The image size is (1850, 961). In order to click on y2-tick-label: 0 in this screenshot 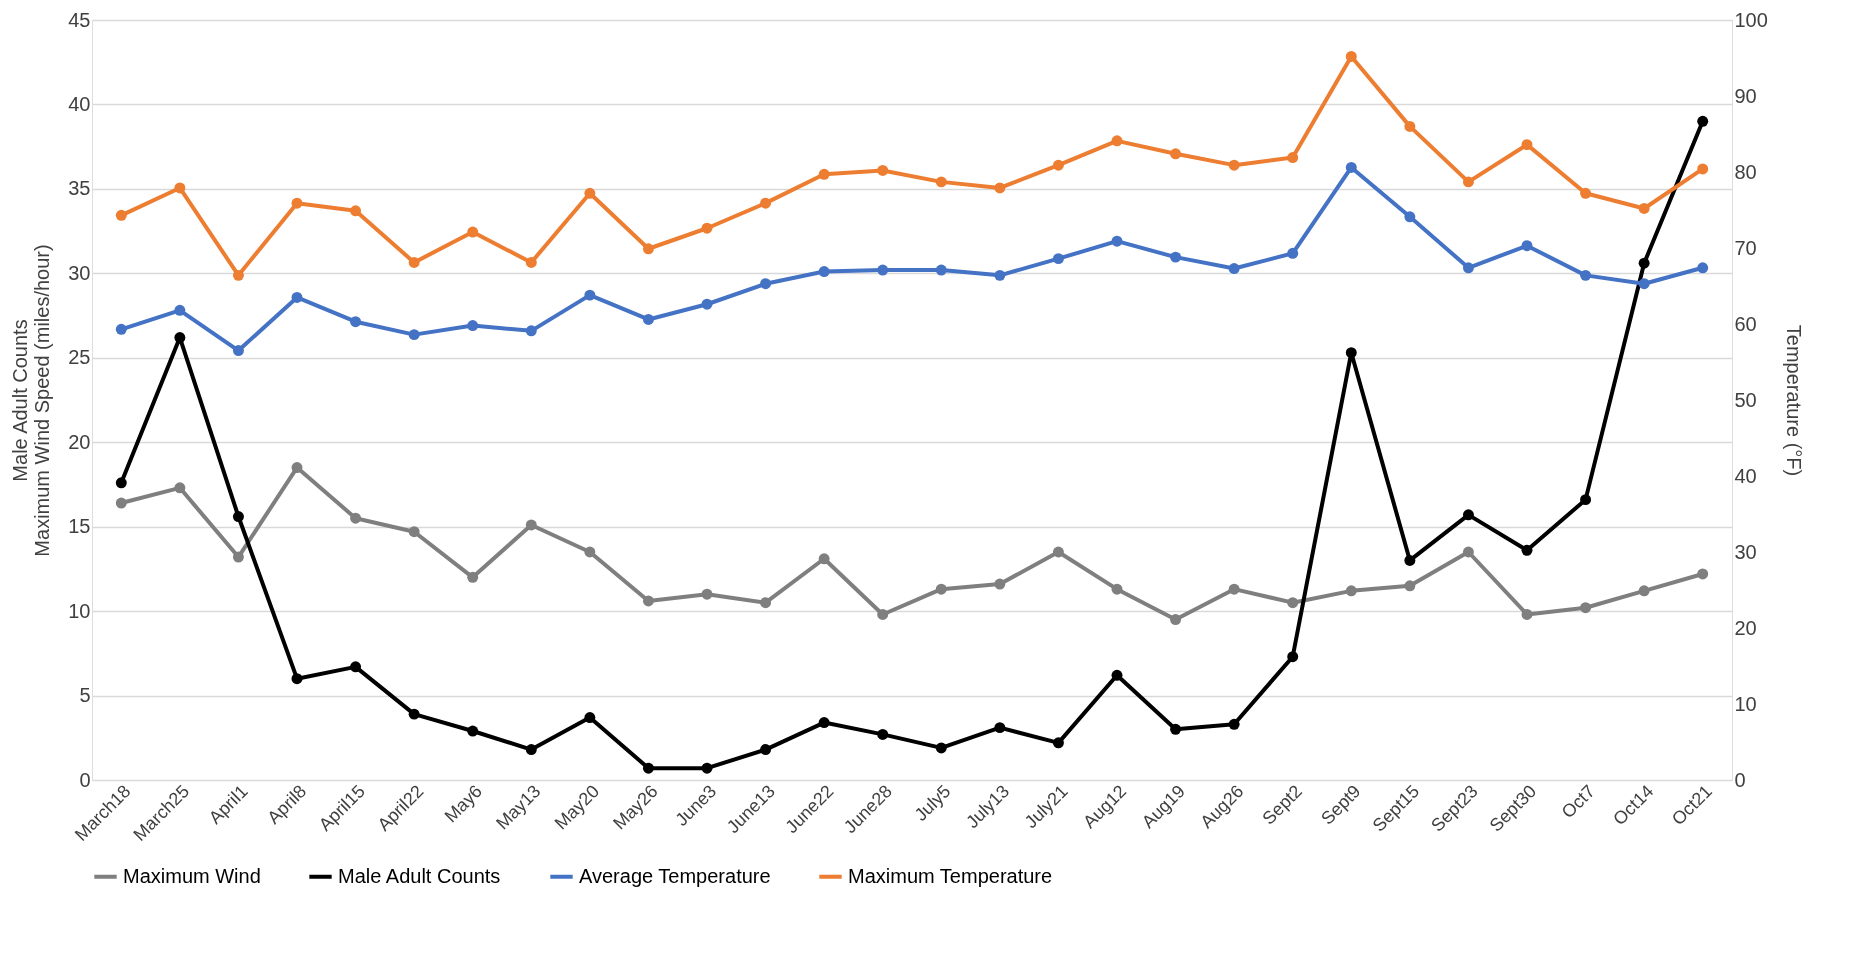, I will do `click(1740, 779)`.